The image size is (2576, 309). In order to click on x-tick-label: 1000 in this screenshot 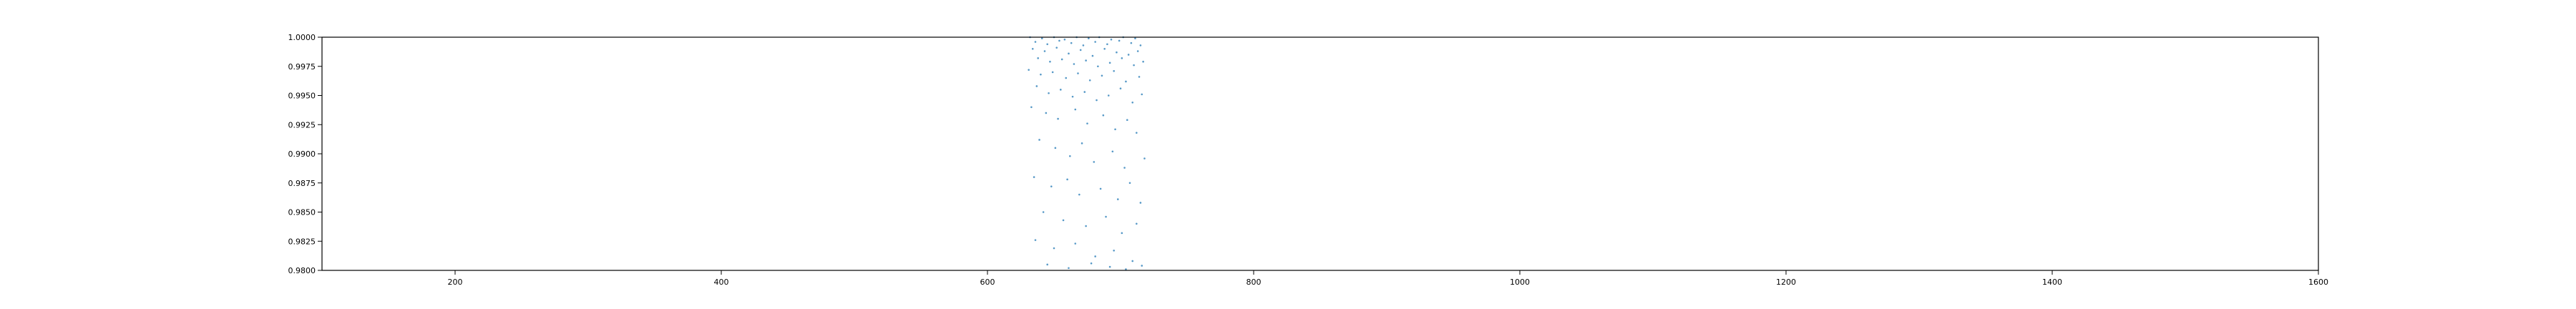, I will do `click(1520, 283)`.